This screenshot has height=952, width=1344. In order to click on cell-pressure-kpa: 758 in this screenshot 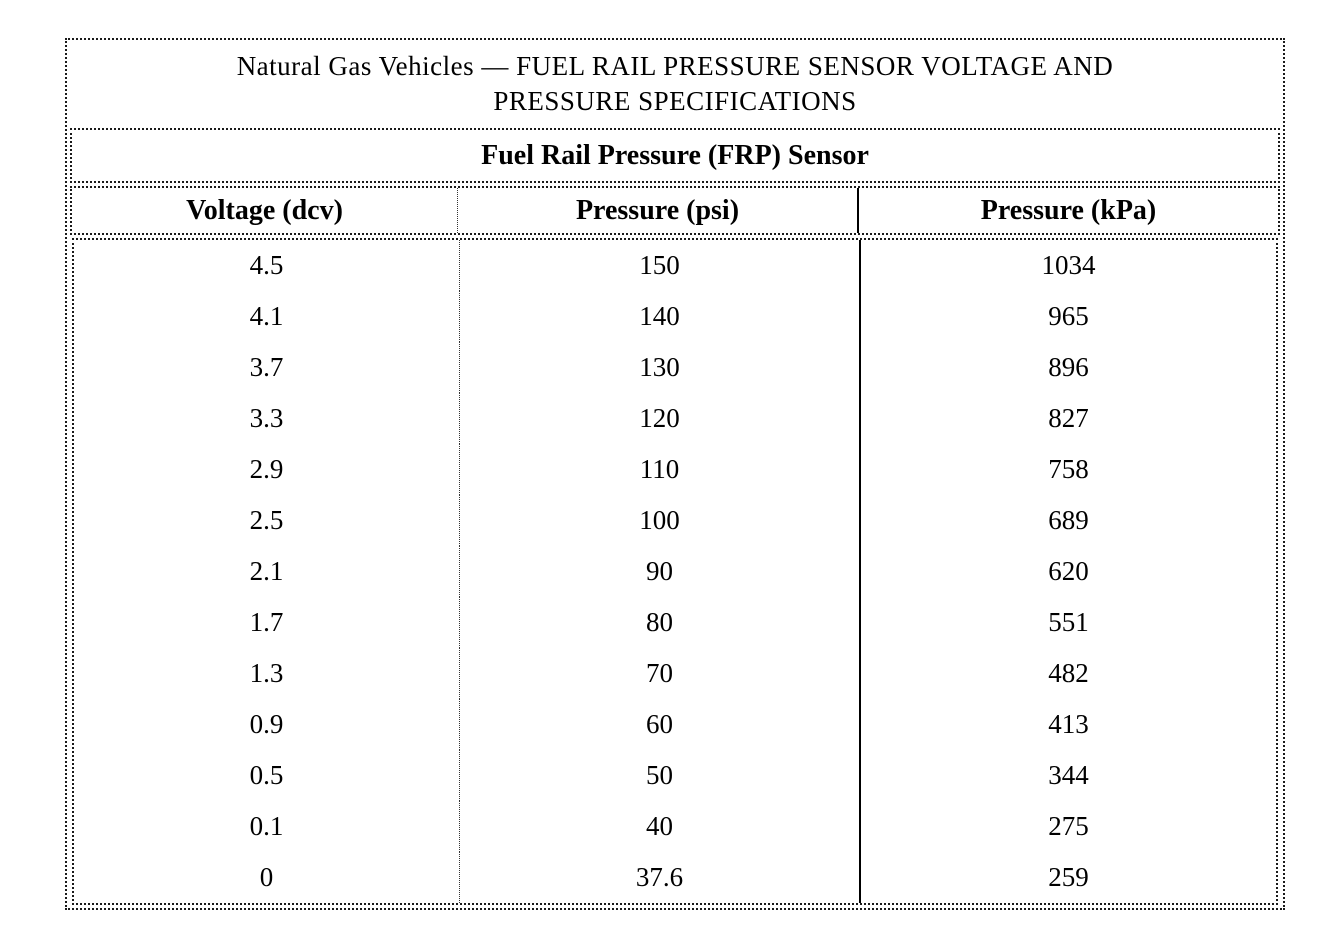, I will do `click(1067, 469)`.